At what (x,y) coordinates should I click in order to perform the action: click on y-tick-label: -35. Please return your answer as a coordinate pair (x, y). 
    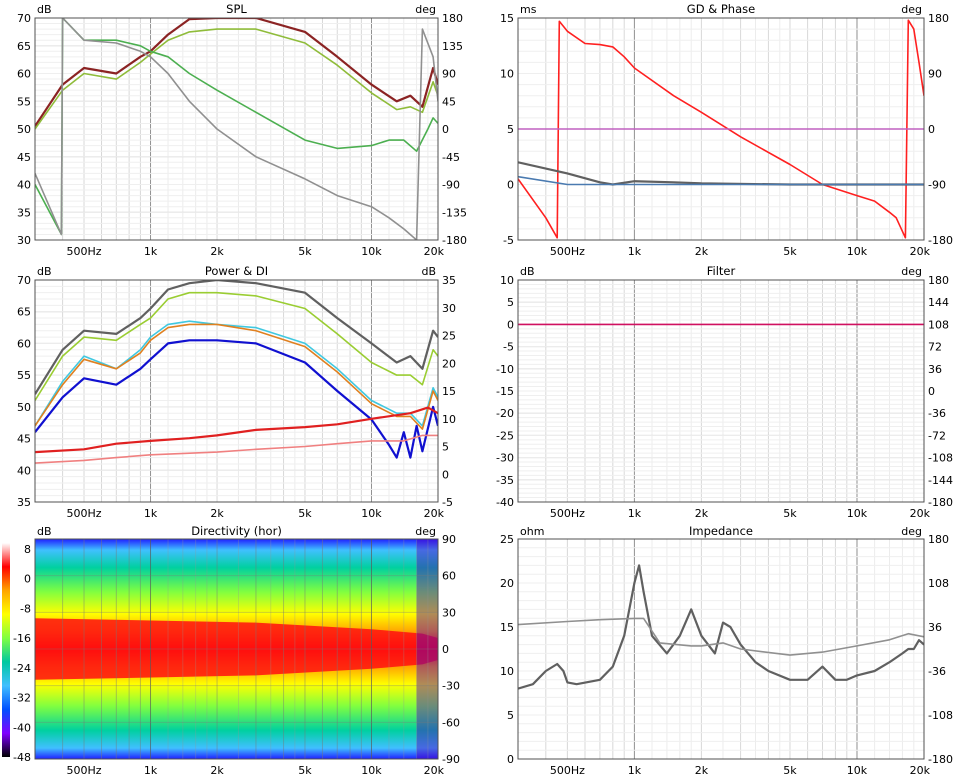
    Looking at the image, I should click on (505, 480).